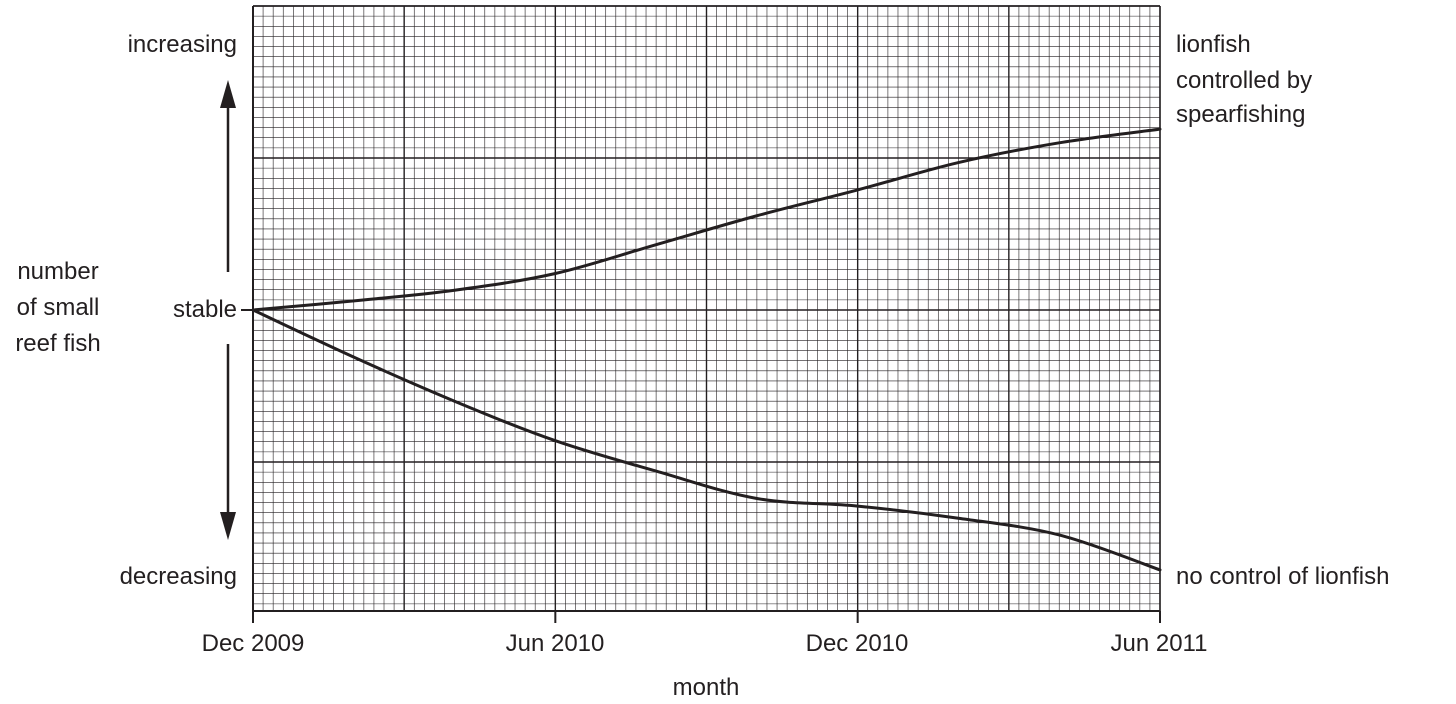 The height and width of the screenshot is (704, 1456). What do you see at coordinates (58, 271) in the screenshot?
I see `y-axis-label-line-1: number` at bounding box center [58, 271].